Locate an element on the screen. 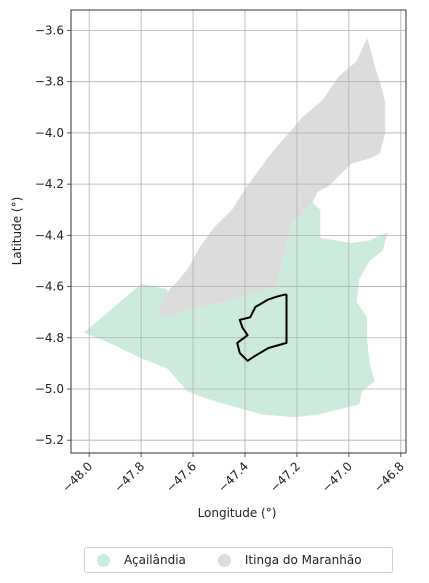 The image size is (429, 583). legend-item-itinga: Itinga do Maranhão is located at coordinates (289, 560).